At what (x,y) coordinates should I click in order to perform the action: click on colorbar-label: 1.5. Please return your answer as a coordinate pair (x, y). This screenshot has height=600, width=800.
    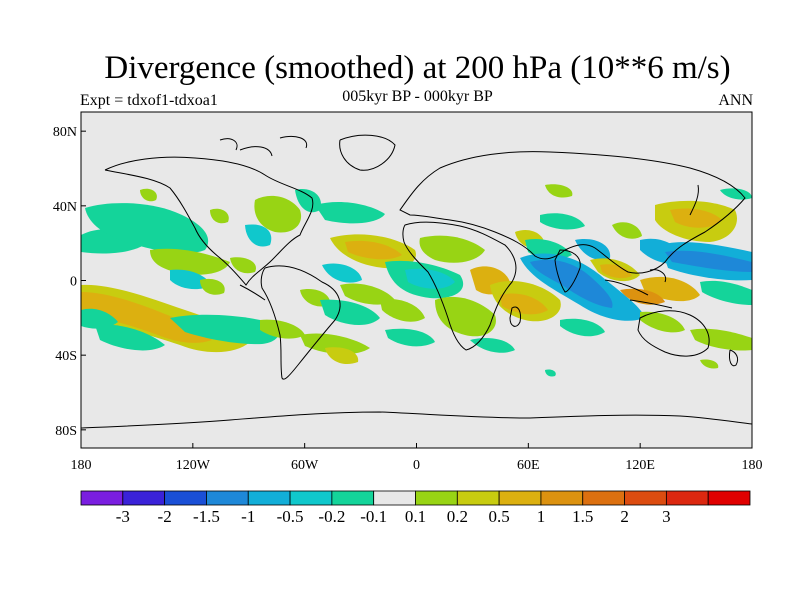
    Looking at the image, I should click on (582, 516).